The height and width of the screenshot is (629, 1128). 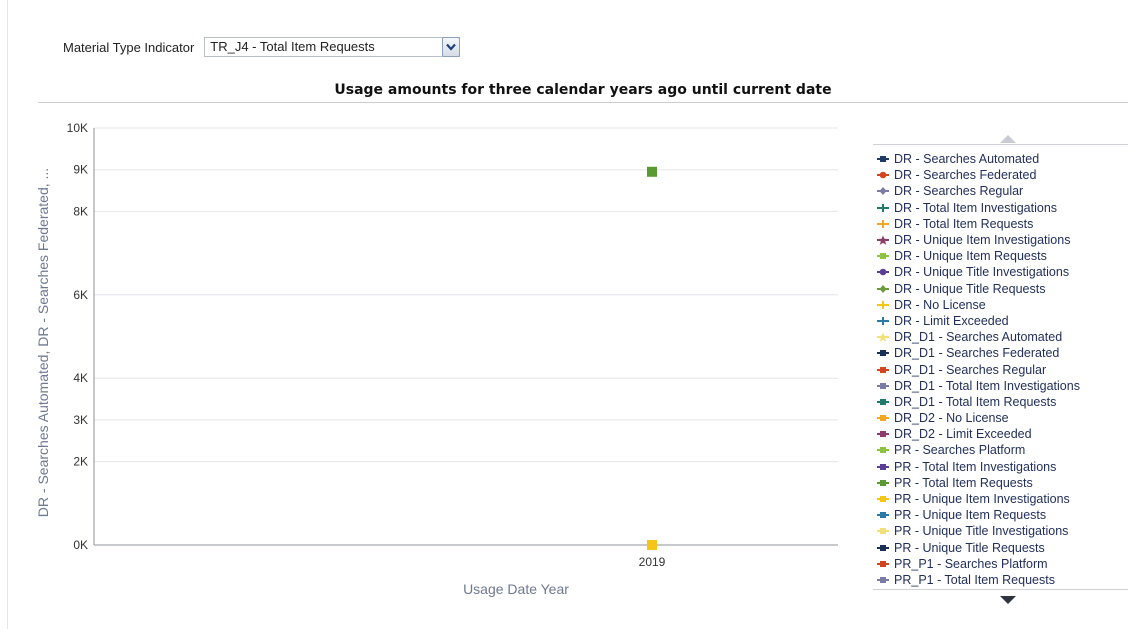 What do you see at coordinates (1008, 140) in the screenshot?
I see `legend-scroll-up-icon` at bounding box center [1008, 140].